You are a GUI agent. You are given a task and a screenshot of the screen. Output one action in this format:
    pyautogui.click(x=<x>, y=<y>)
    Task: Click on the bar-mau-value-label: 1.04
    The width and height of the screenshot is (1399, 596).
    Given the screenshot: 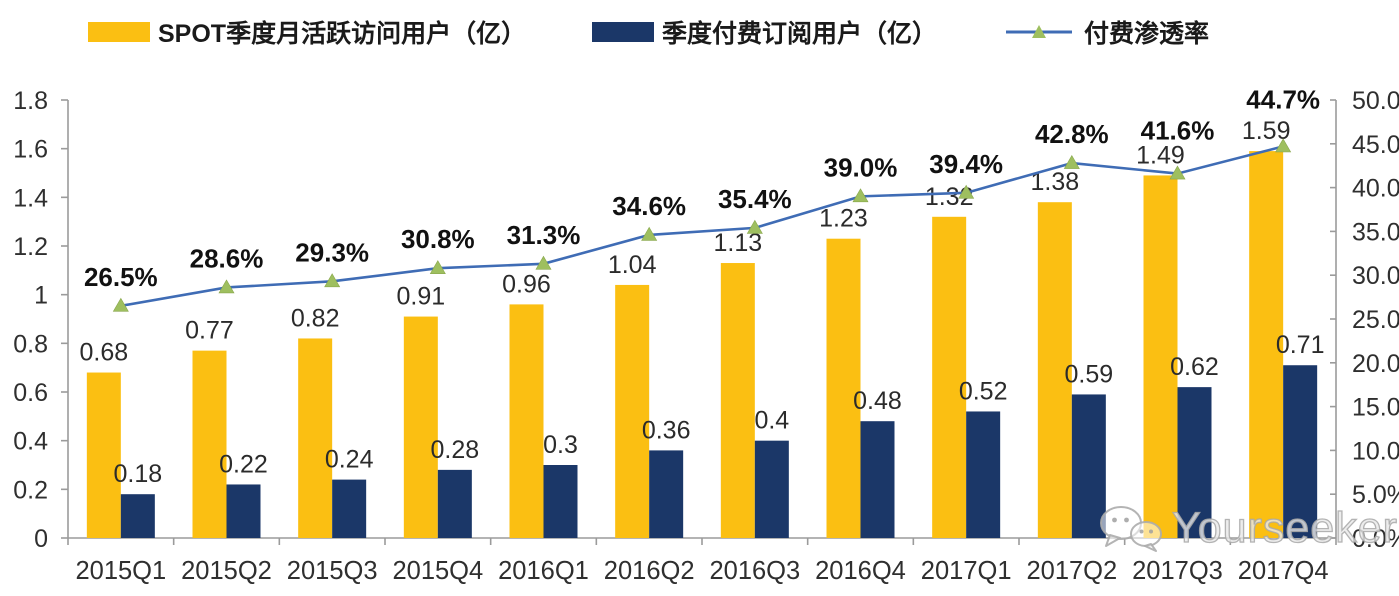 What is the action you would take?
    pyautogui.click(x=632, y=265)
    